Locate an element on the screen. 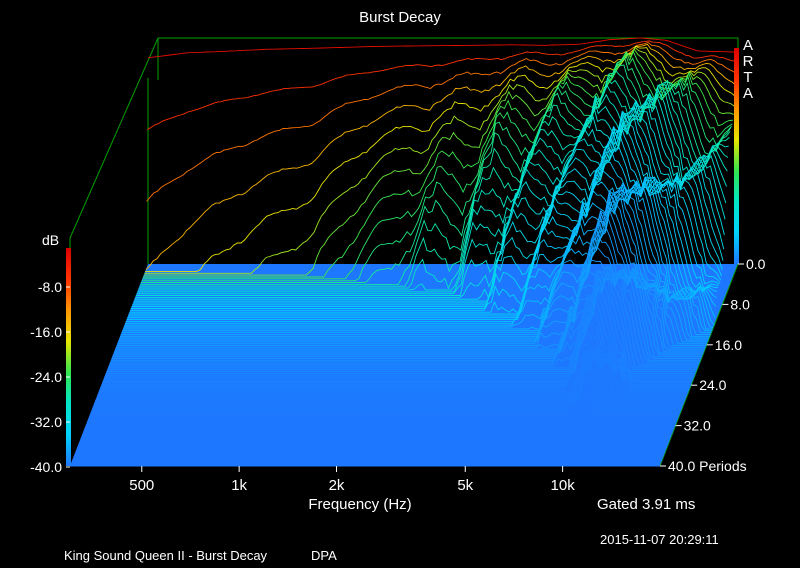  color-scale-bar is located at coordinates (68, 357).